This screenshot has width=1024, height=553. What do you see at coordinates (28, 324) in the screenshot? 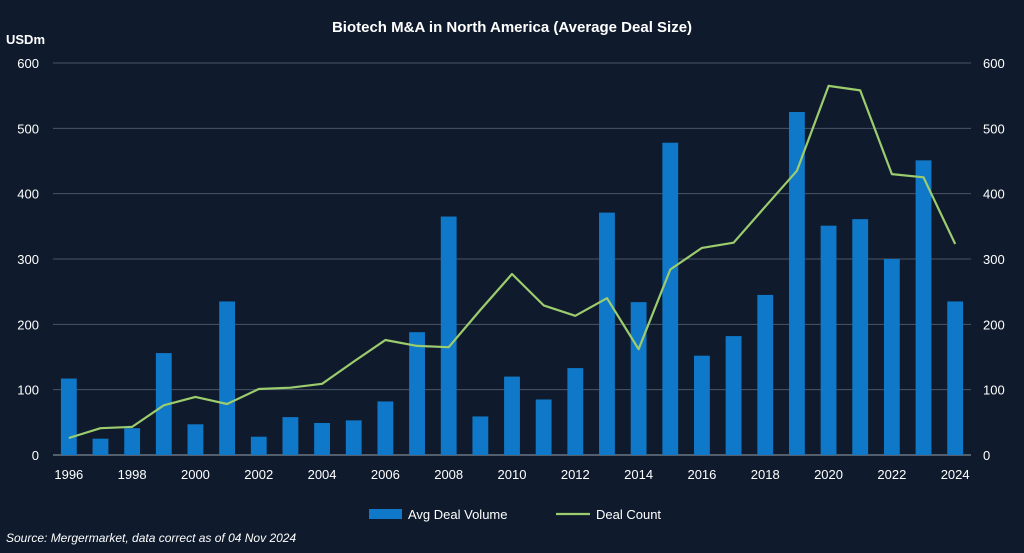
I see `y-tick-label: 200` at bounding box center [28, 324].